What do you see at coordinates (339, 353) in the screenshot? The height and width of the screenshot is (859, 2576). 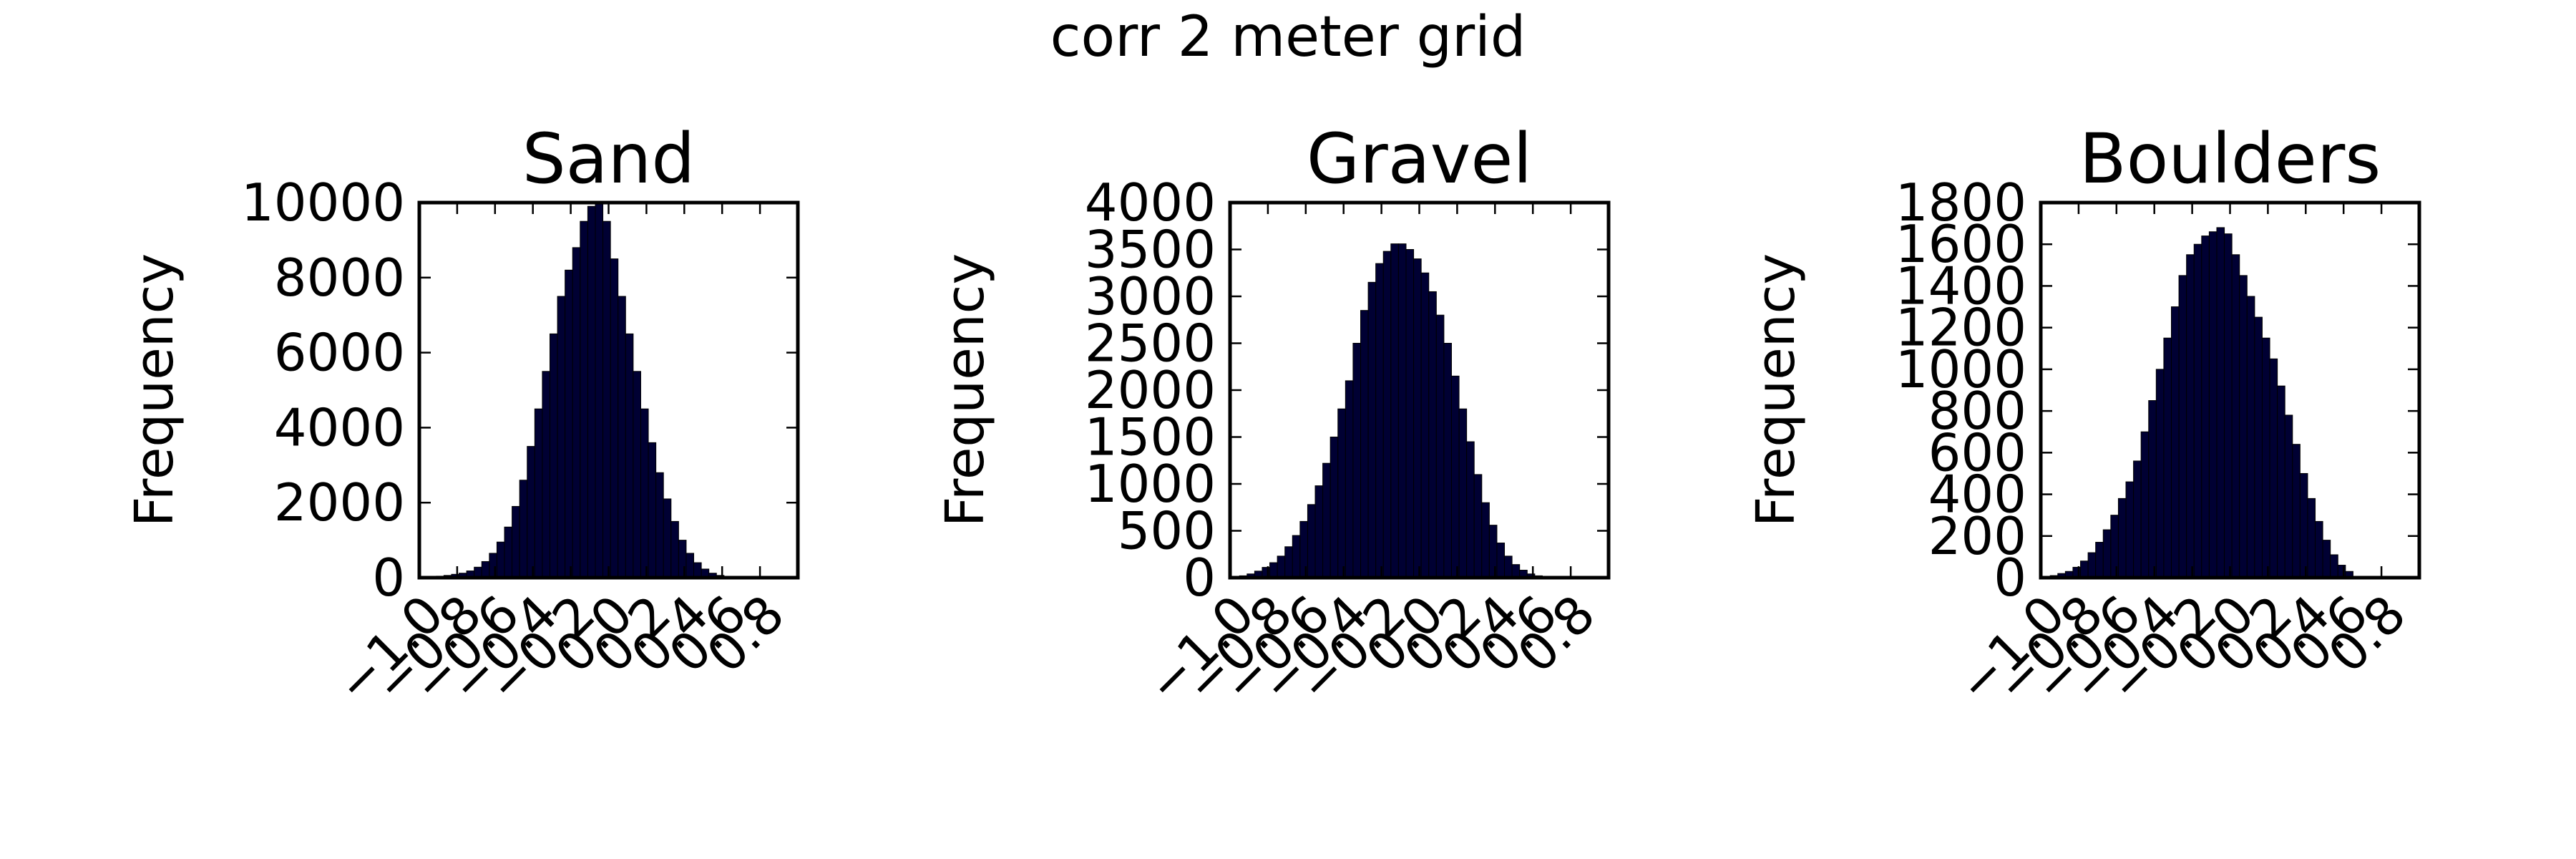 I see `y-tick-label: 6000` at bounding box center [339, 353].